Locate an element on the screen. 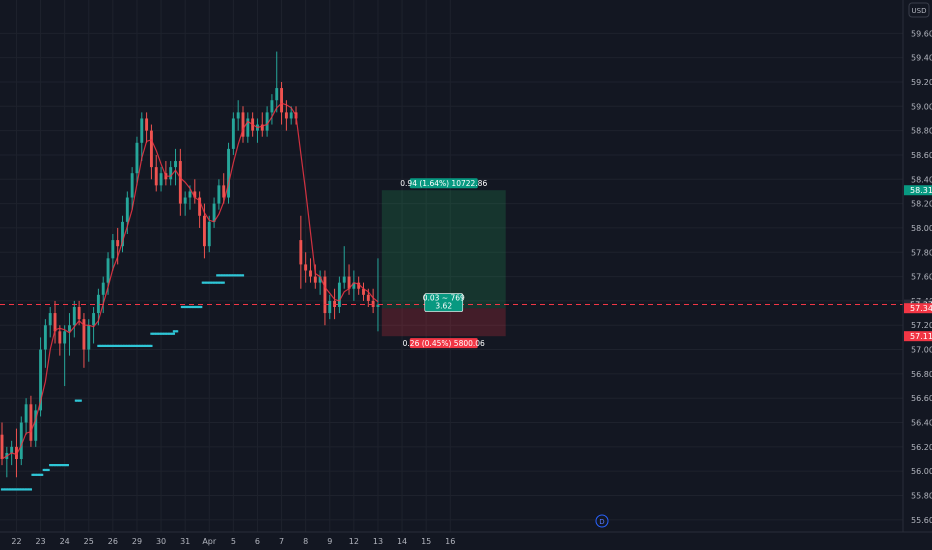 The height and width of the screenshot is (550, 932). price-tick-label: 56.80 is located at coordinates (921, 374).